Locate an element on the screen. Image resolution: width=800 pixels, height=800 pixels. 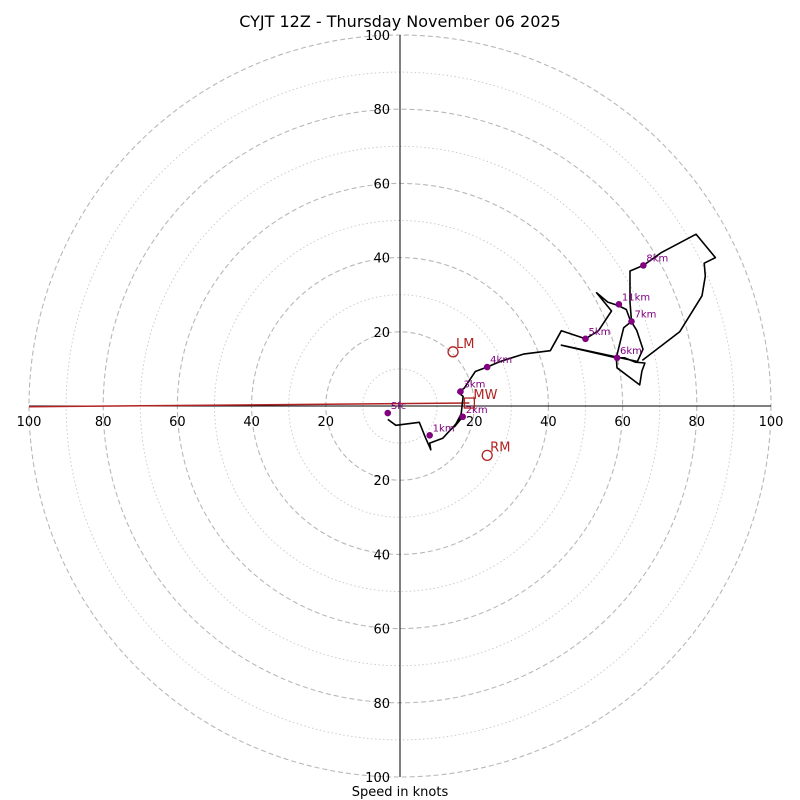
shear-vector-line is located at coordinates (249, 405).